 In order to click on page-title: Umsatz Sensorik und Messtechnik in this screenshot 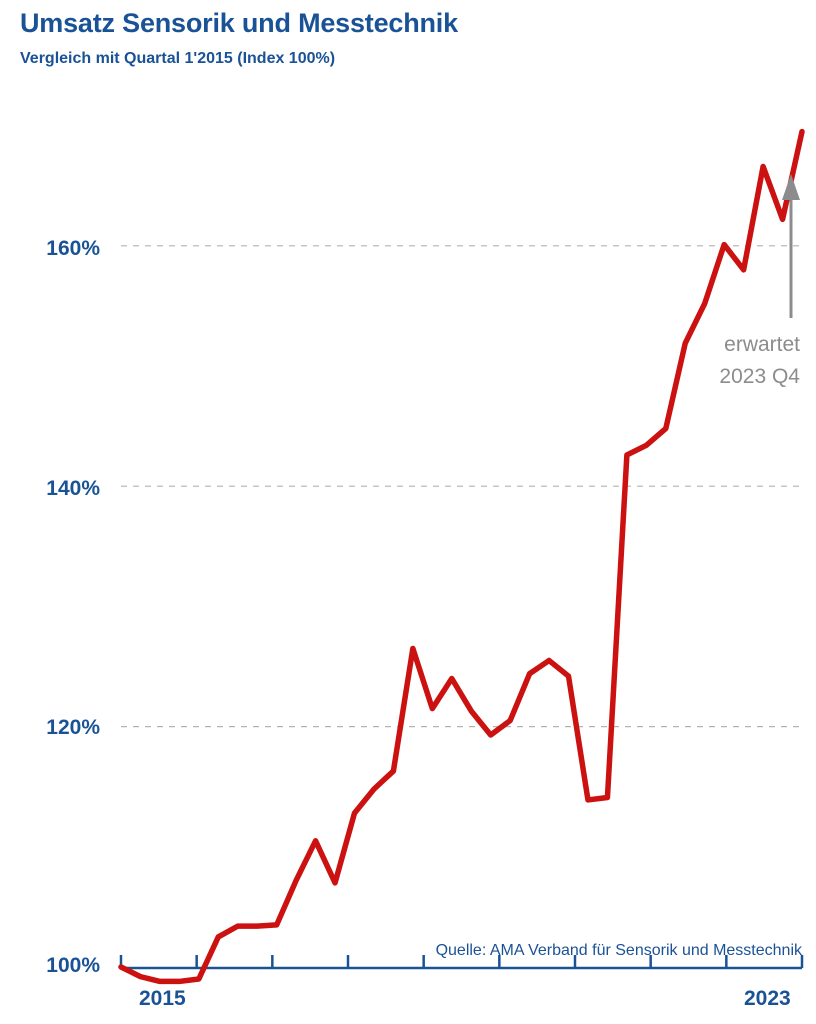, I will do `click(239, 23)`.